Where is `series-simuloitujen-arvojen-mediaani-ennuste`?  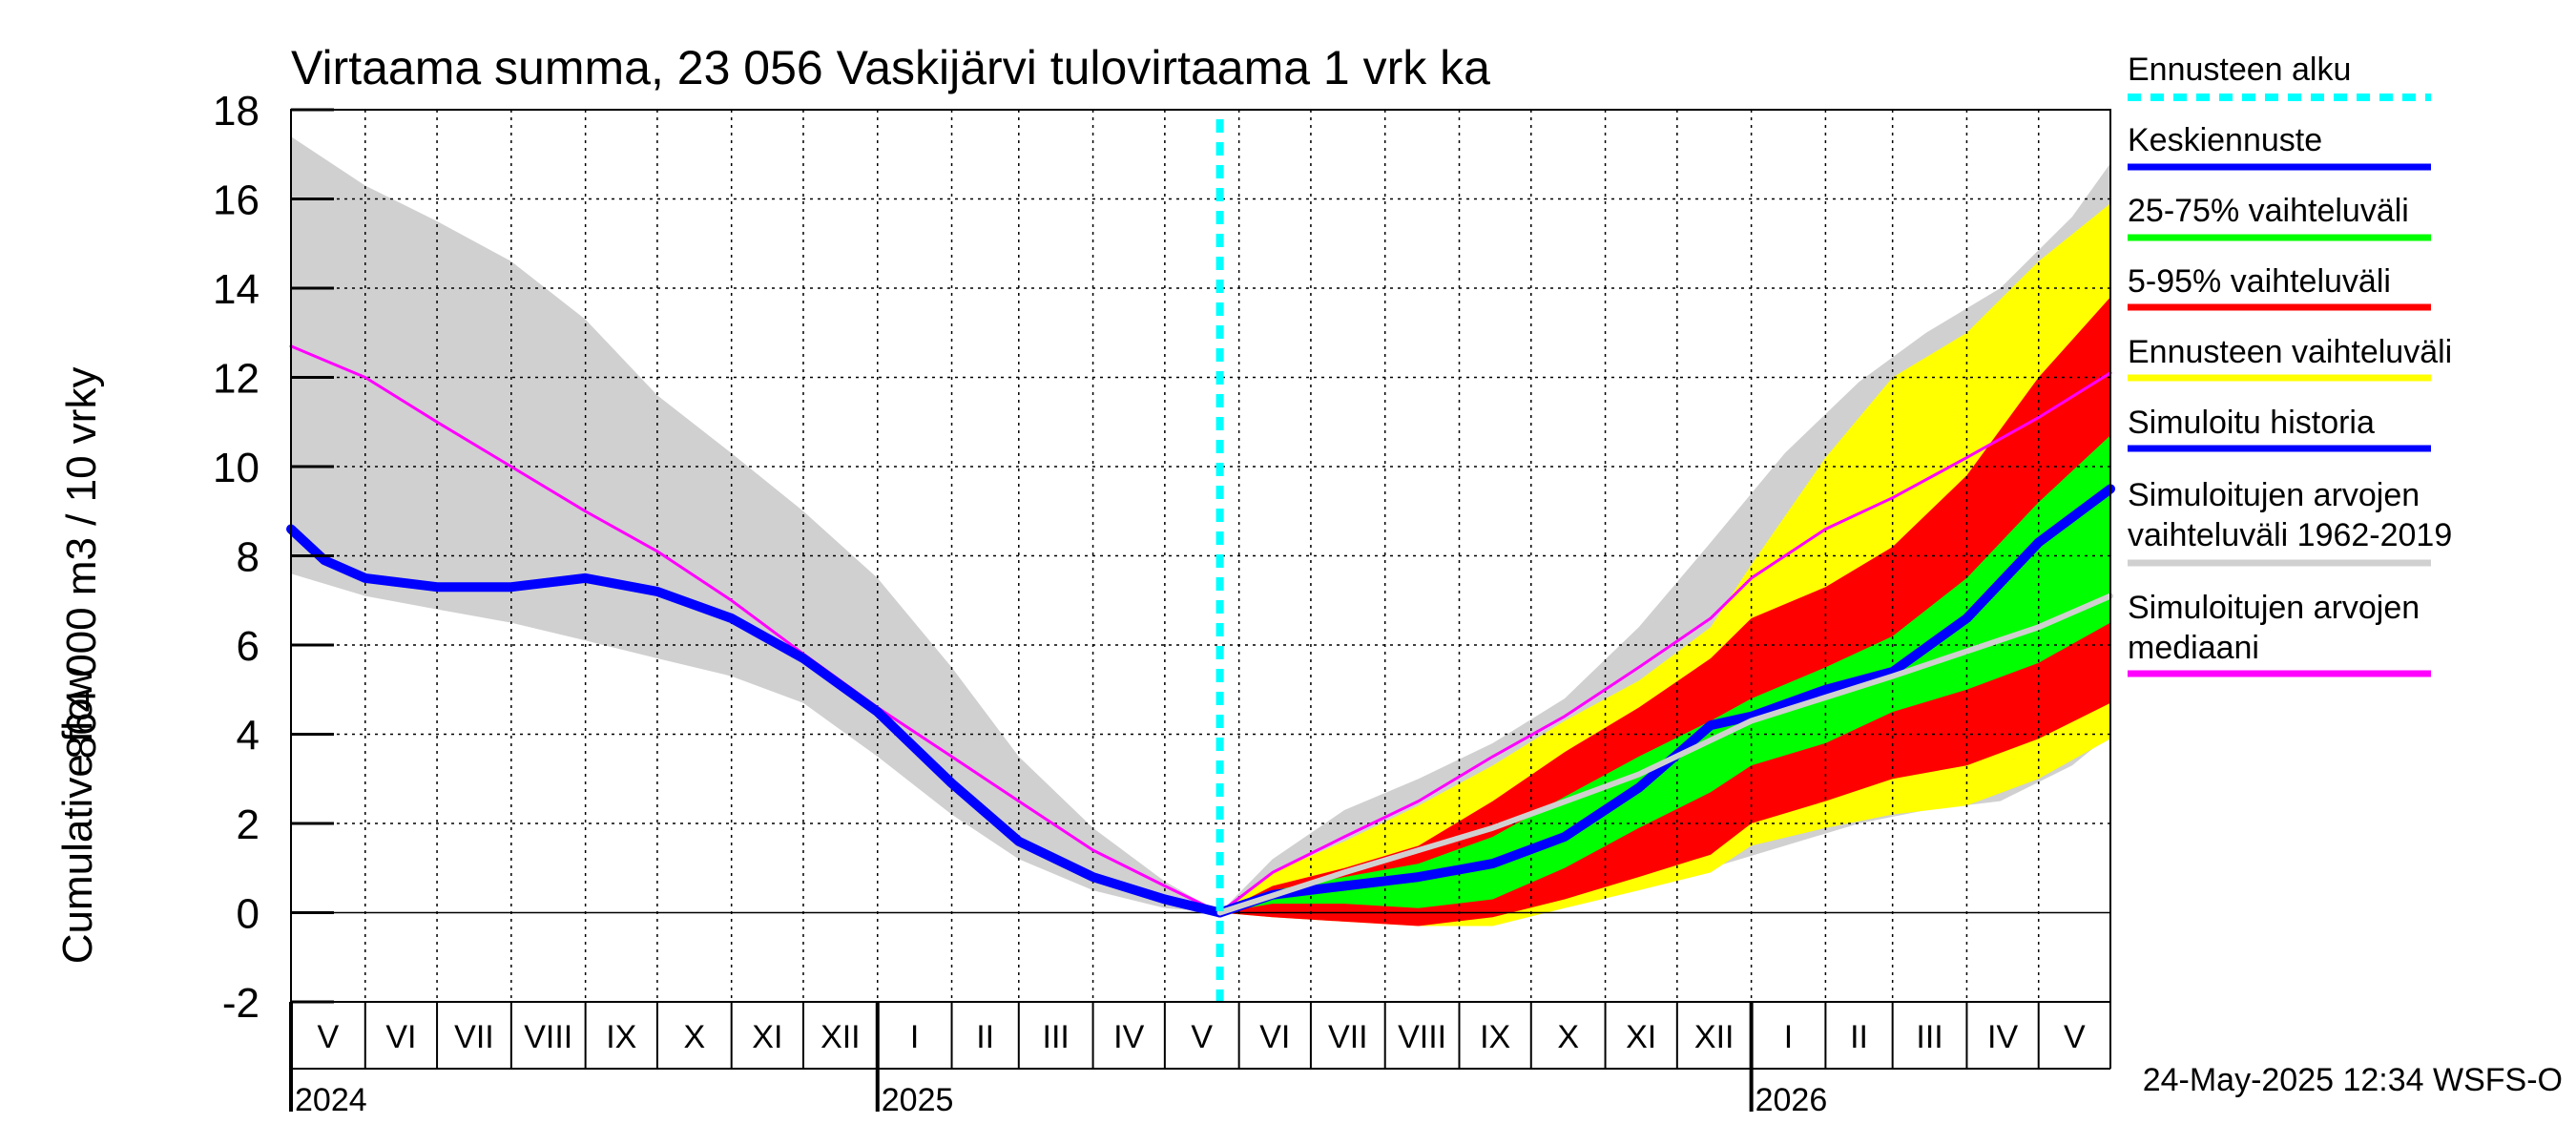 series-simuloitujen-arvojen-mediaani-ennuste is located at coordinates (1664, 754).